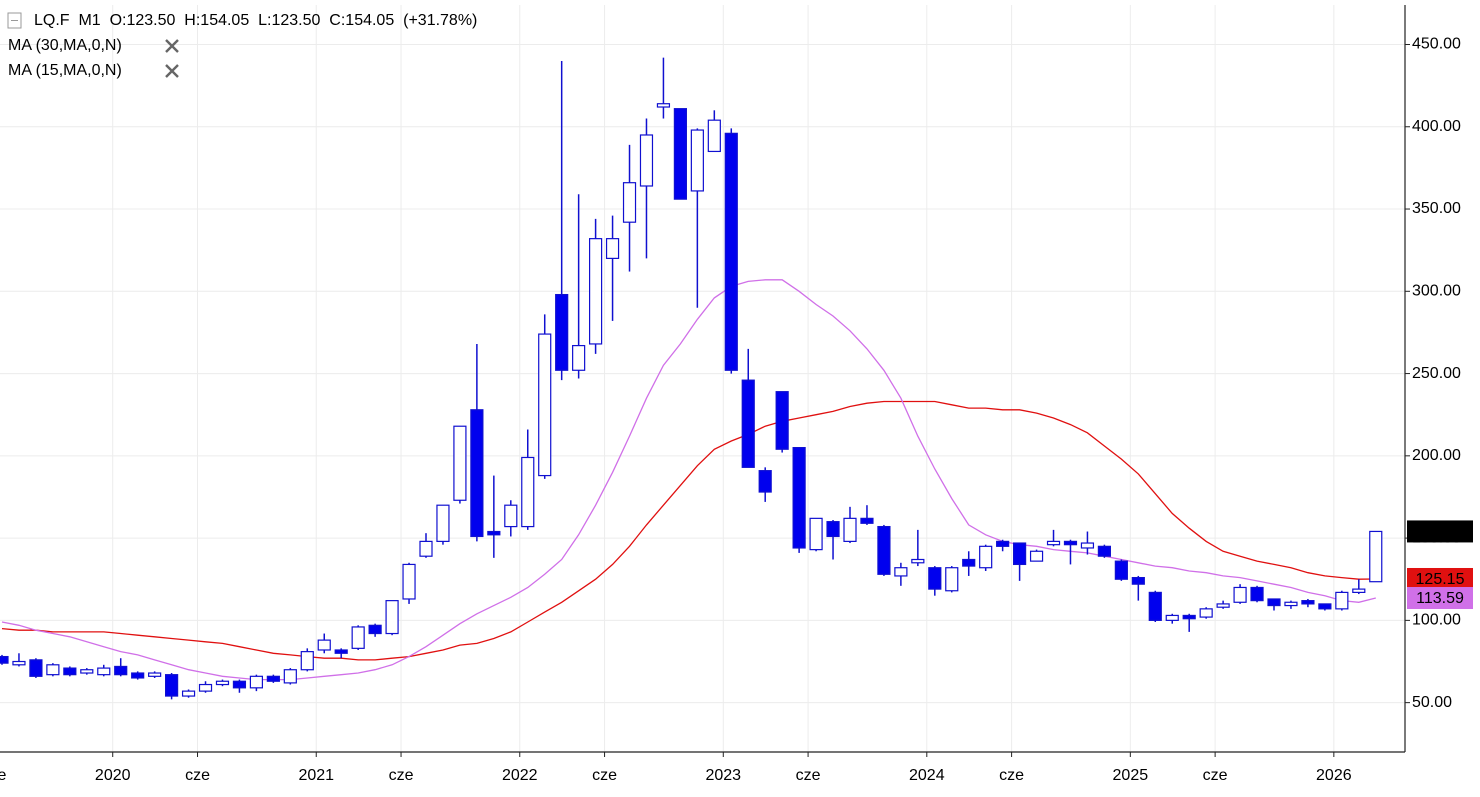  I want to click on y-tick-label: 250.00, so click(1436, 373).